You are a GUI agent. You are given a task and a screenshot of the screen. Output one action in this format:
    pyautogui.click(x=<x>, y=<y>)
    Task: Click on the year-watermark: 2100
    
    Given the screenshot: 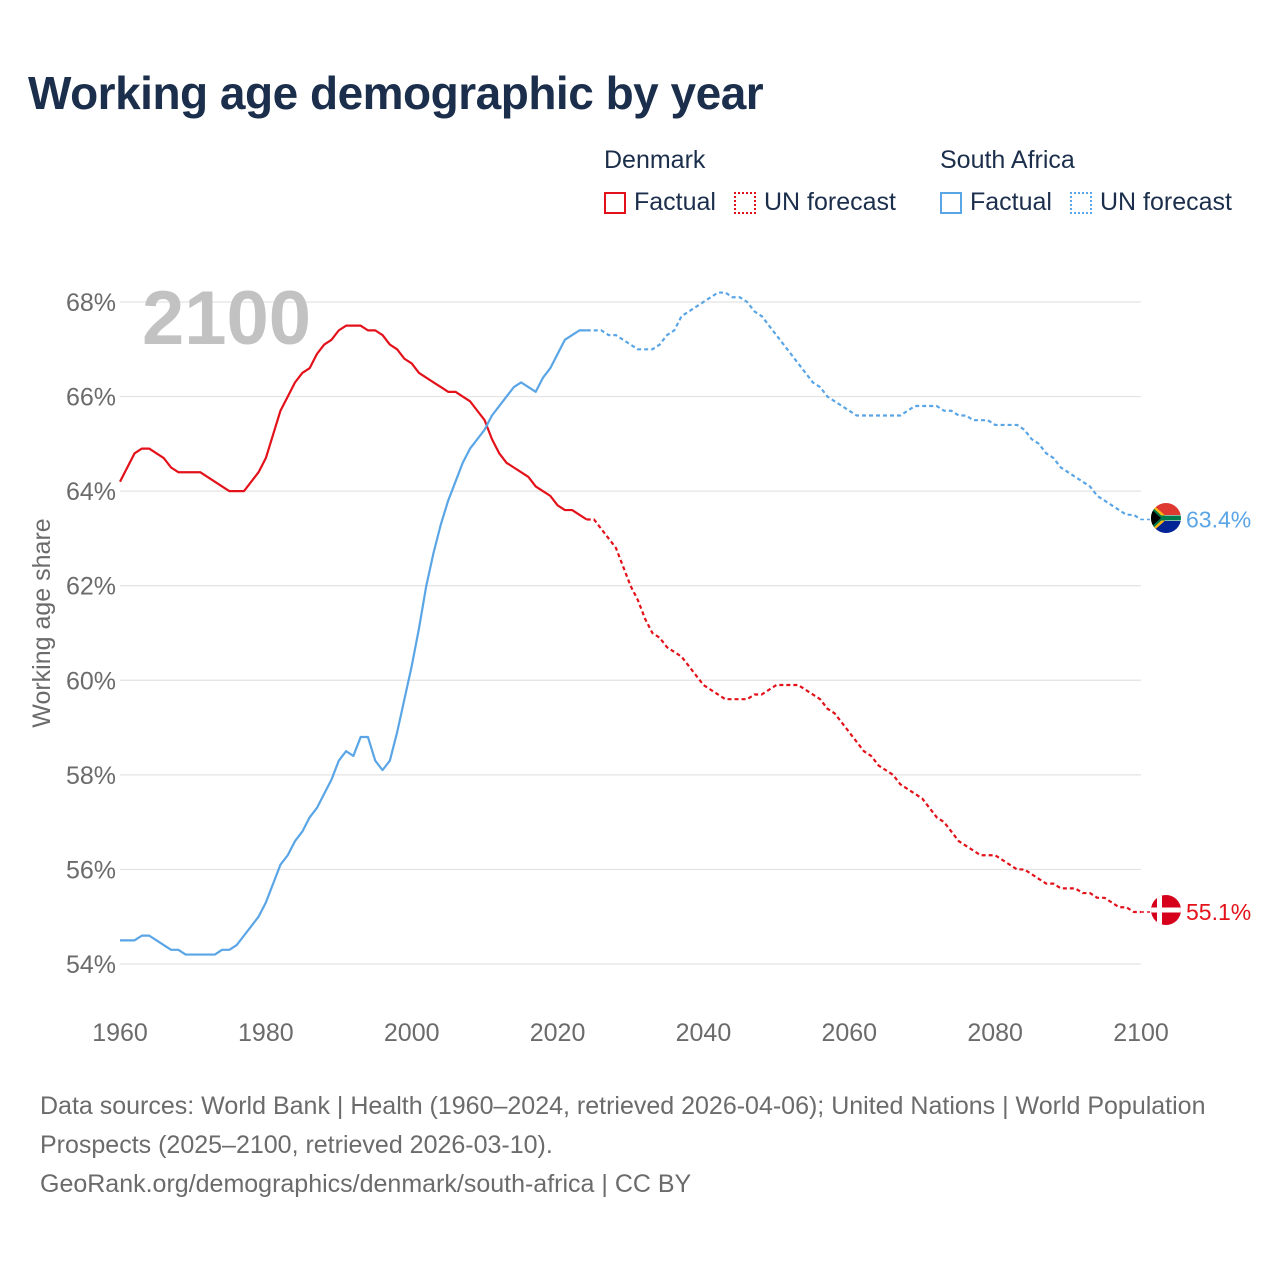 What is the action you would take?
    pyautogui.click(x=226, y=318)
    